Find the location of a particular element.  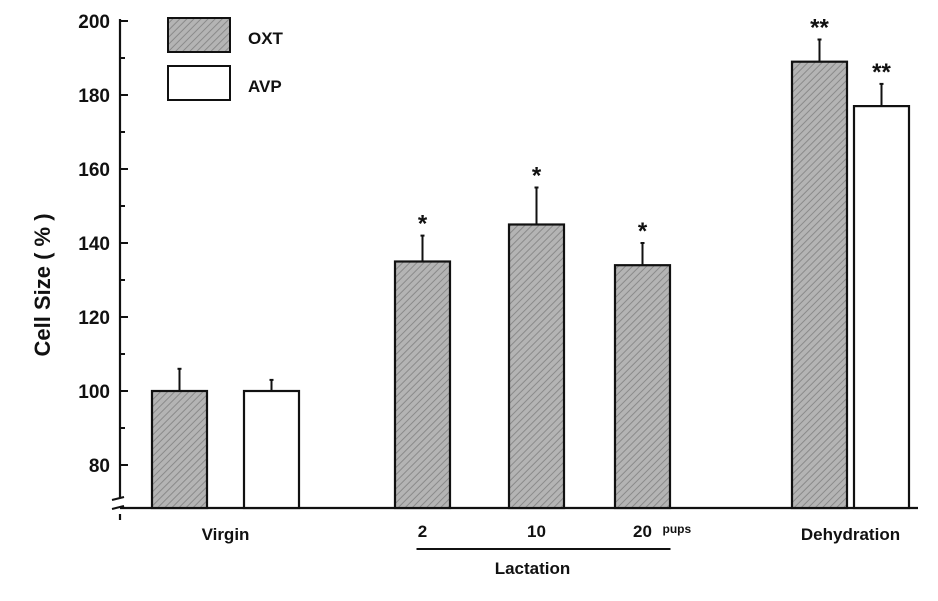

y-tick-label: 80 is located at coordinates (99, 466).